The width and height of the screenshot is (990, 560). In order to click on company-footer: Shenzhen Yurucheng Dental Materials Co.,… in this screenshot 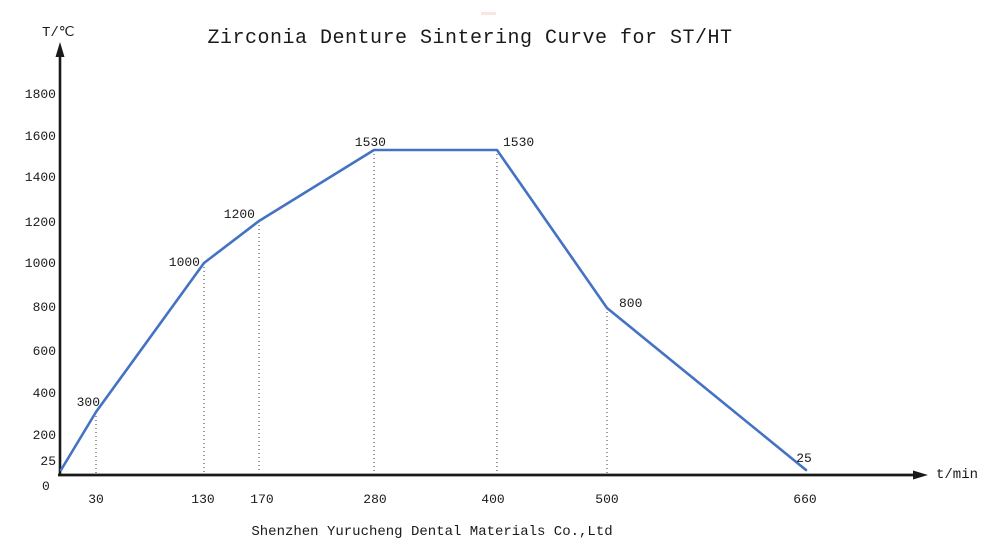, I will do `click(432, 532)`.